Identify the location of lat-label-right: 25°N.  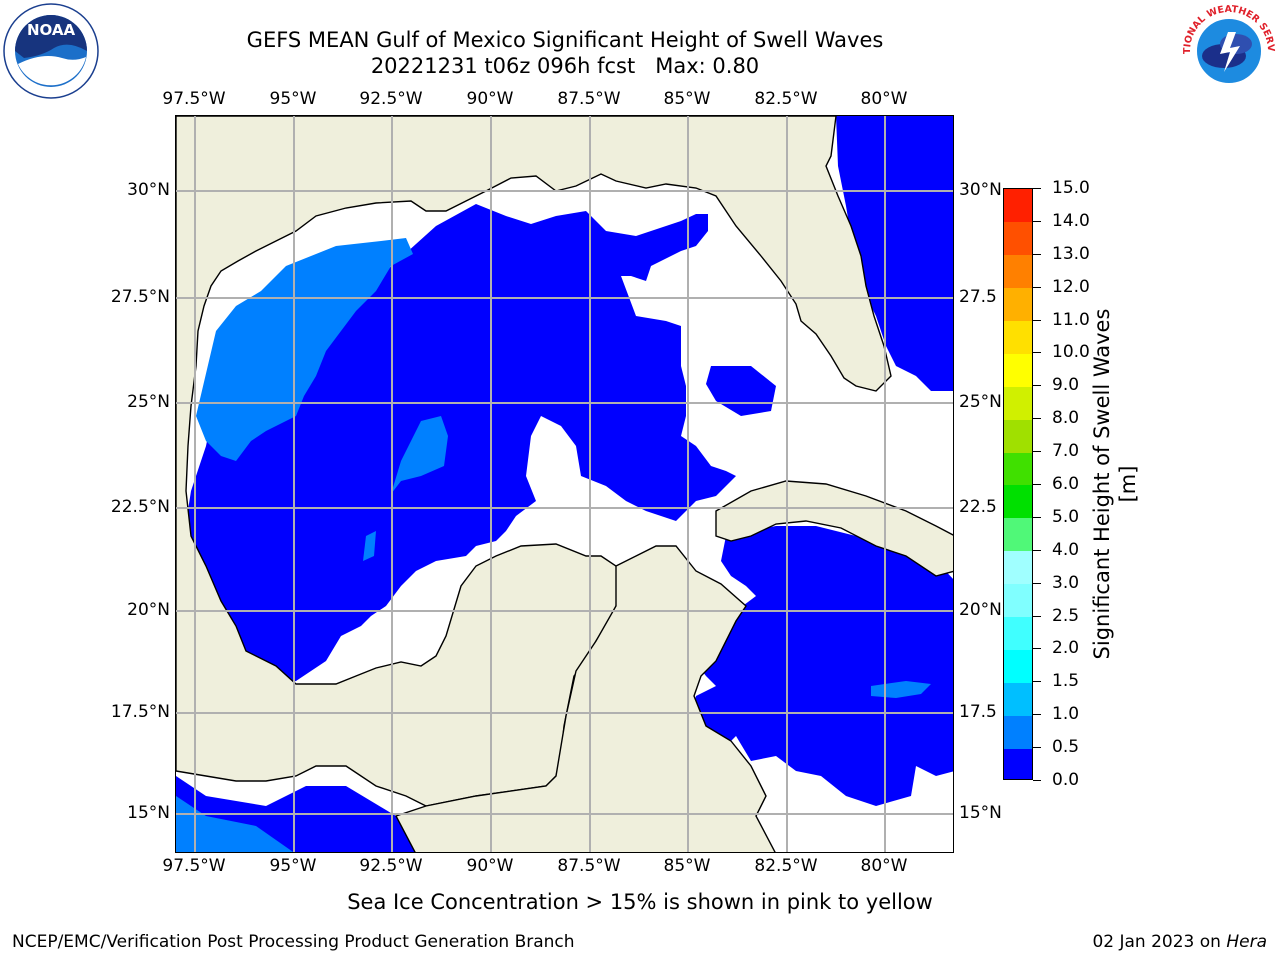
(980, 402).